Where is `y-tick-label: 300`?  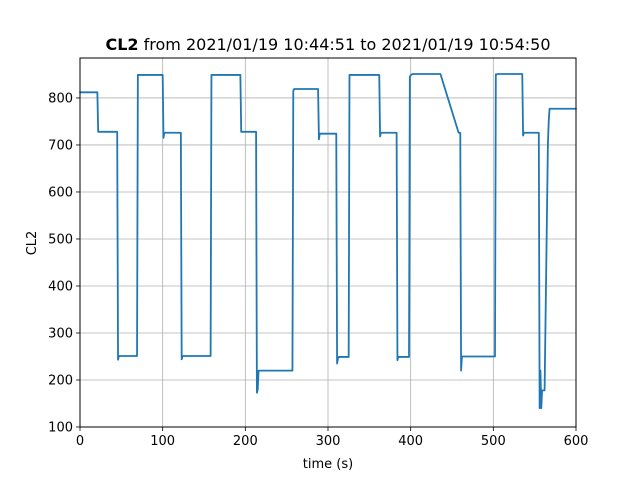
y-tick-label: 300 is located at coordinates (60, 333).